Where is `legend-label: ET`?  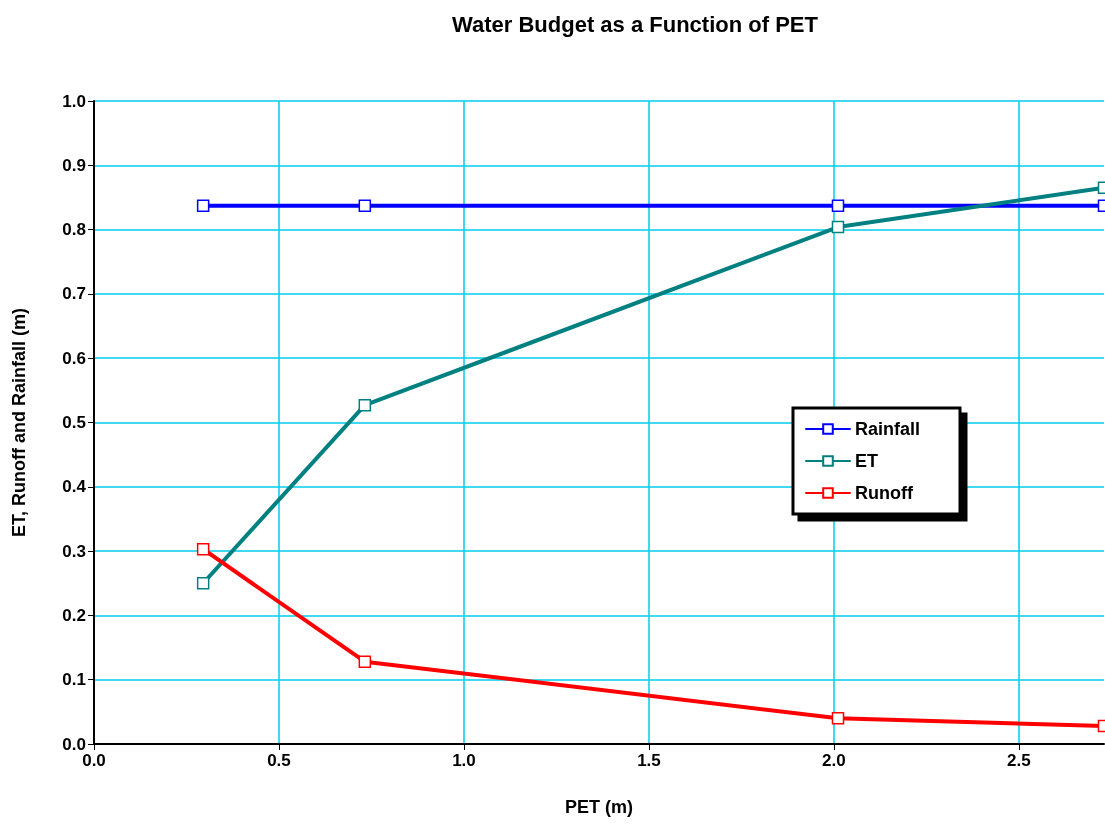
legend-label: ET is located at coordinates (866, 461).